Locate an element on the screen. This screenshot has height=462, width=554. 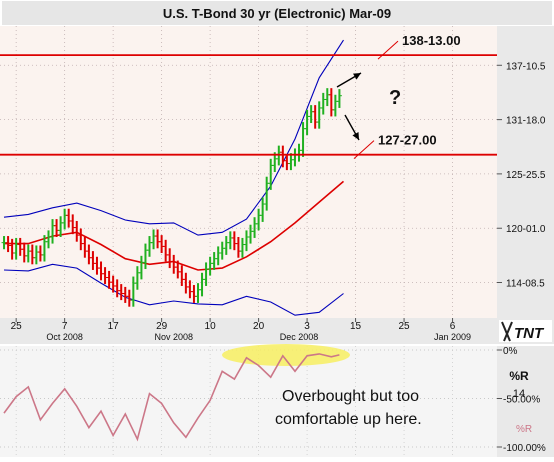
time-axis-month-label: Nov 2008 is located at coordinates (173, 337).